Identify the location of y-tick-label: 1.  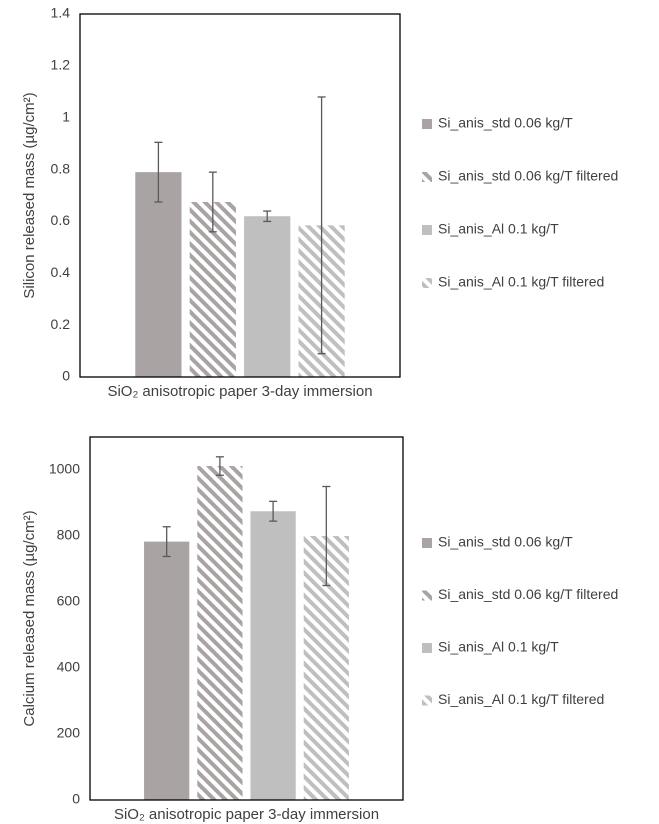
(66, 116).